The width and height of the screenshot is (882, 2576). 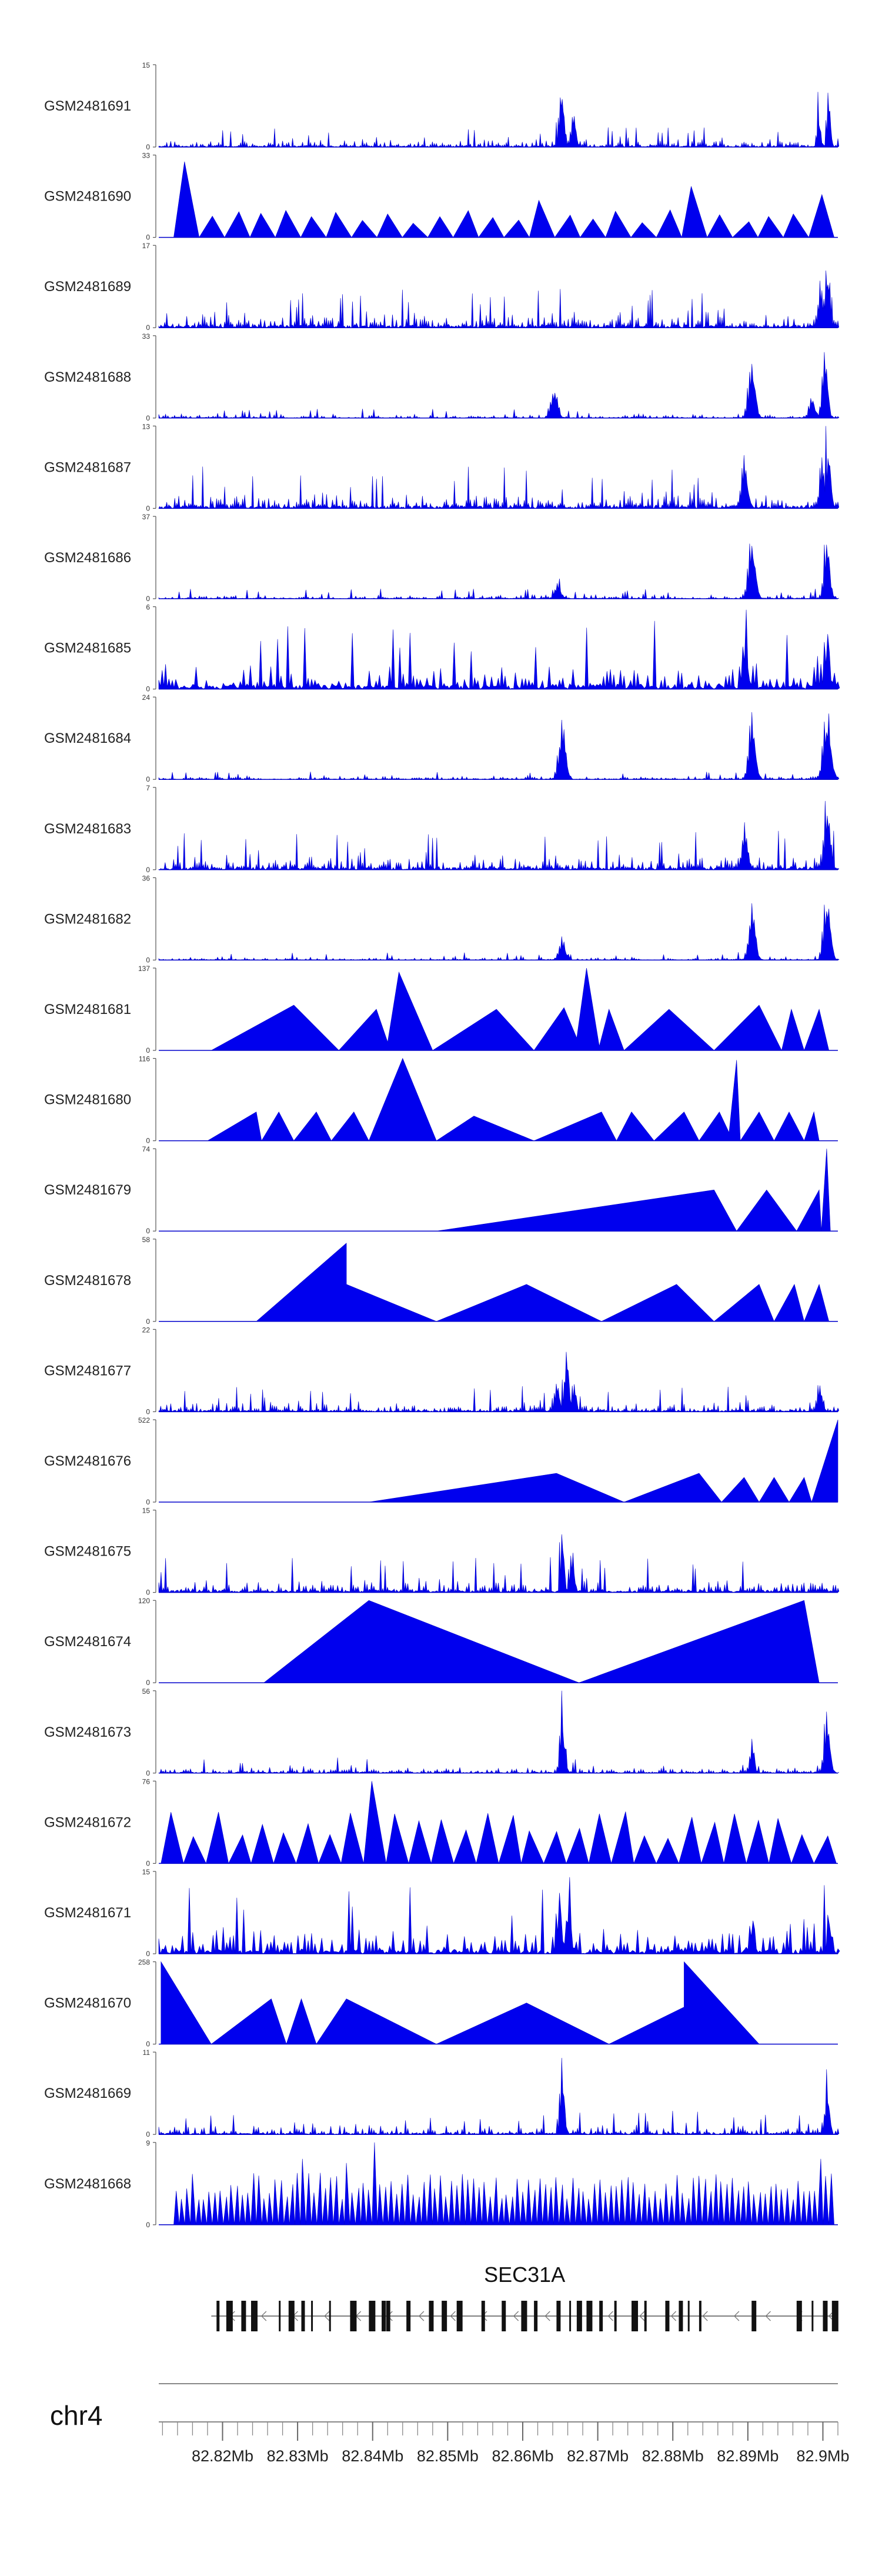 I want to click on y-axis-max-label: 522, so click(x=144, y=1420).